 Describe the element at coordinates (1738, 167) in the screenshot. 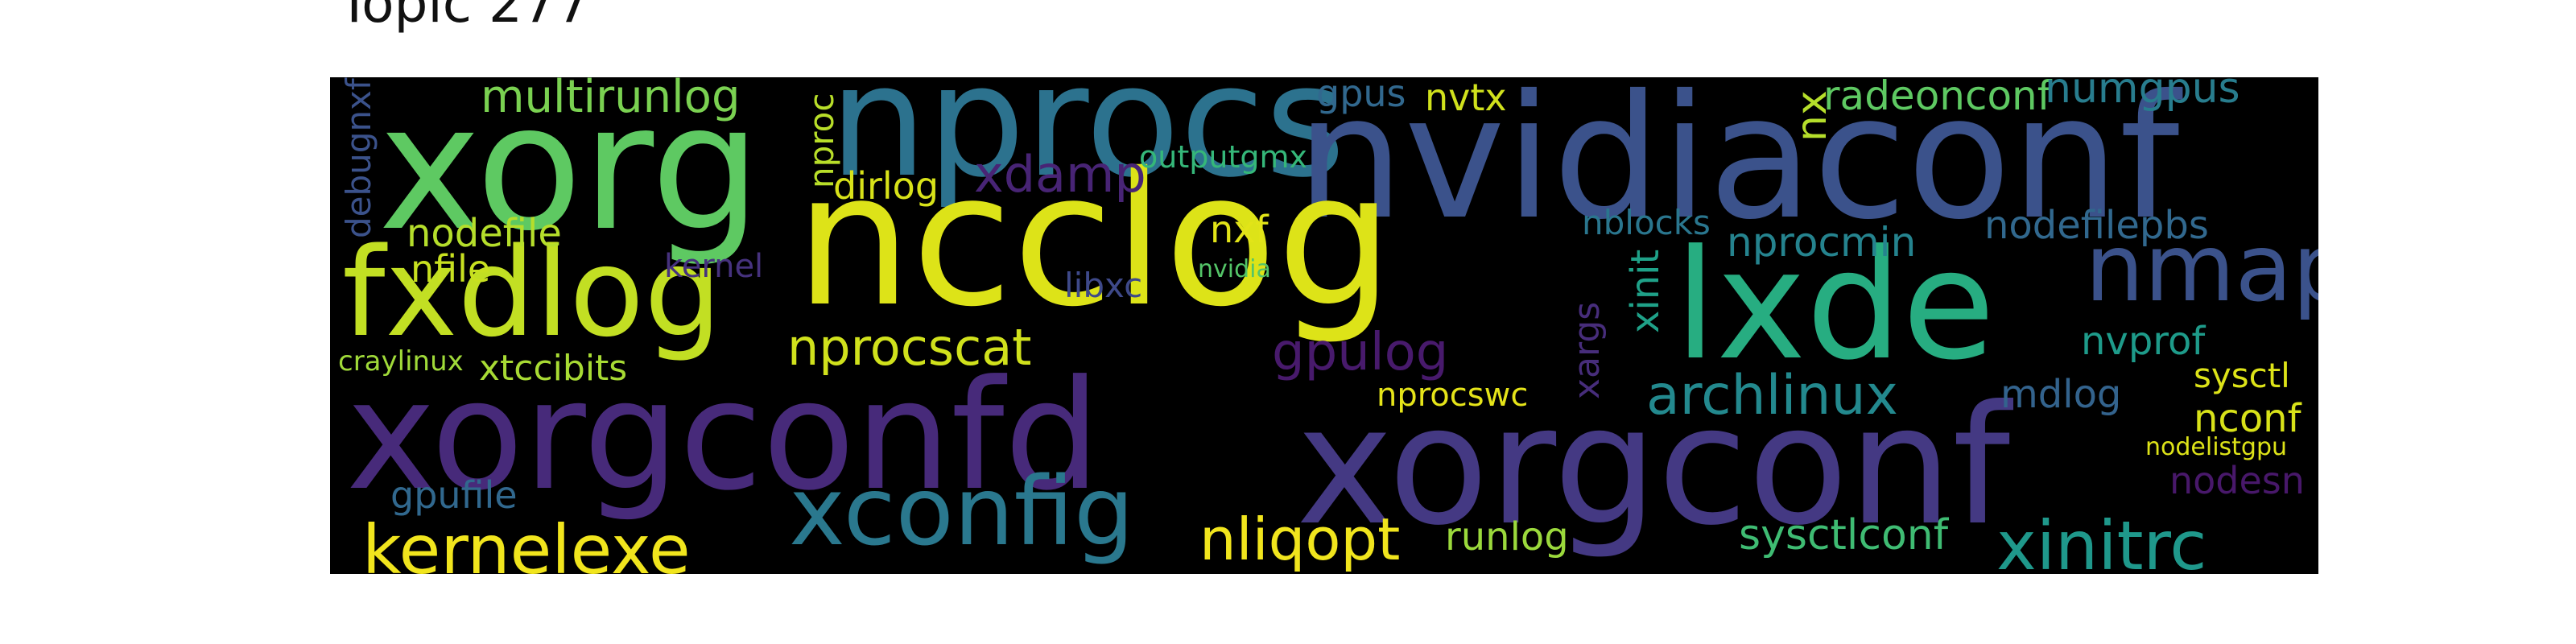

I see `word-nvidiaconf: nvidiaconf` at that location.